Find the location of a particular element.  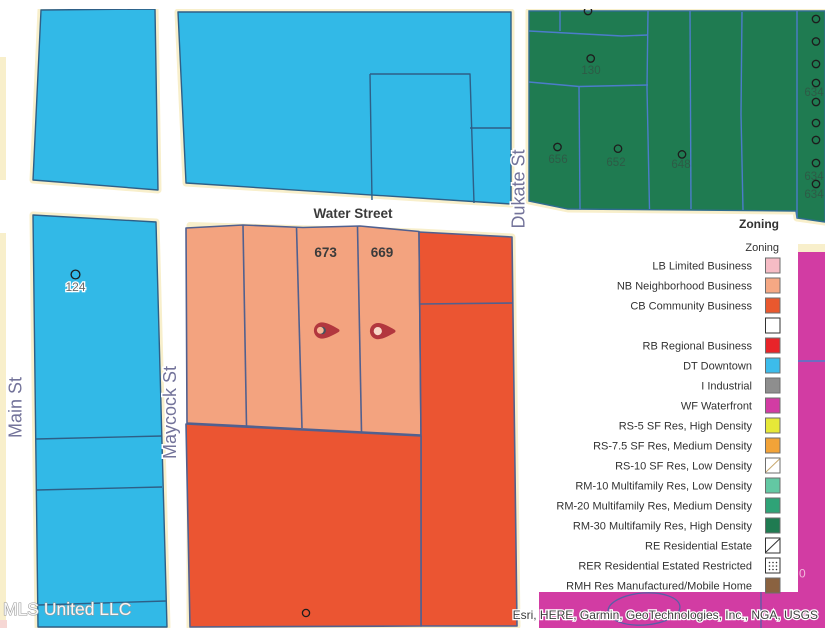

svg-text: Water Street is located at coordinates (353, 213).